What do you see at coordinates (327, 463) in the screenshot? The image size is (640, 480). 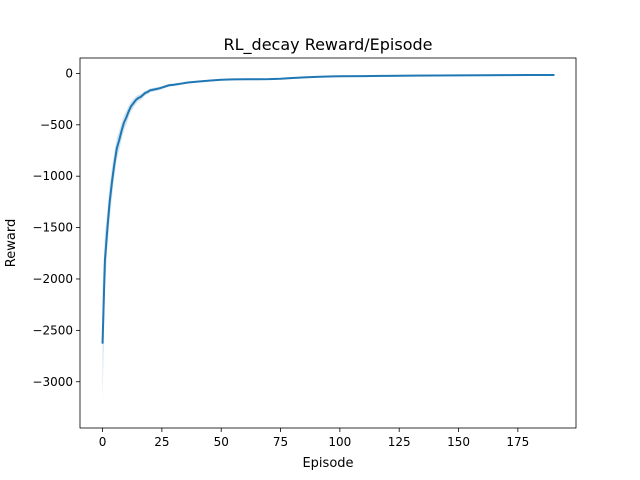 I see `x-axis-label: Episode` at bounding box center [327, 463].